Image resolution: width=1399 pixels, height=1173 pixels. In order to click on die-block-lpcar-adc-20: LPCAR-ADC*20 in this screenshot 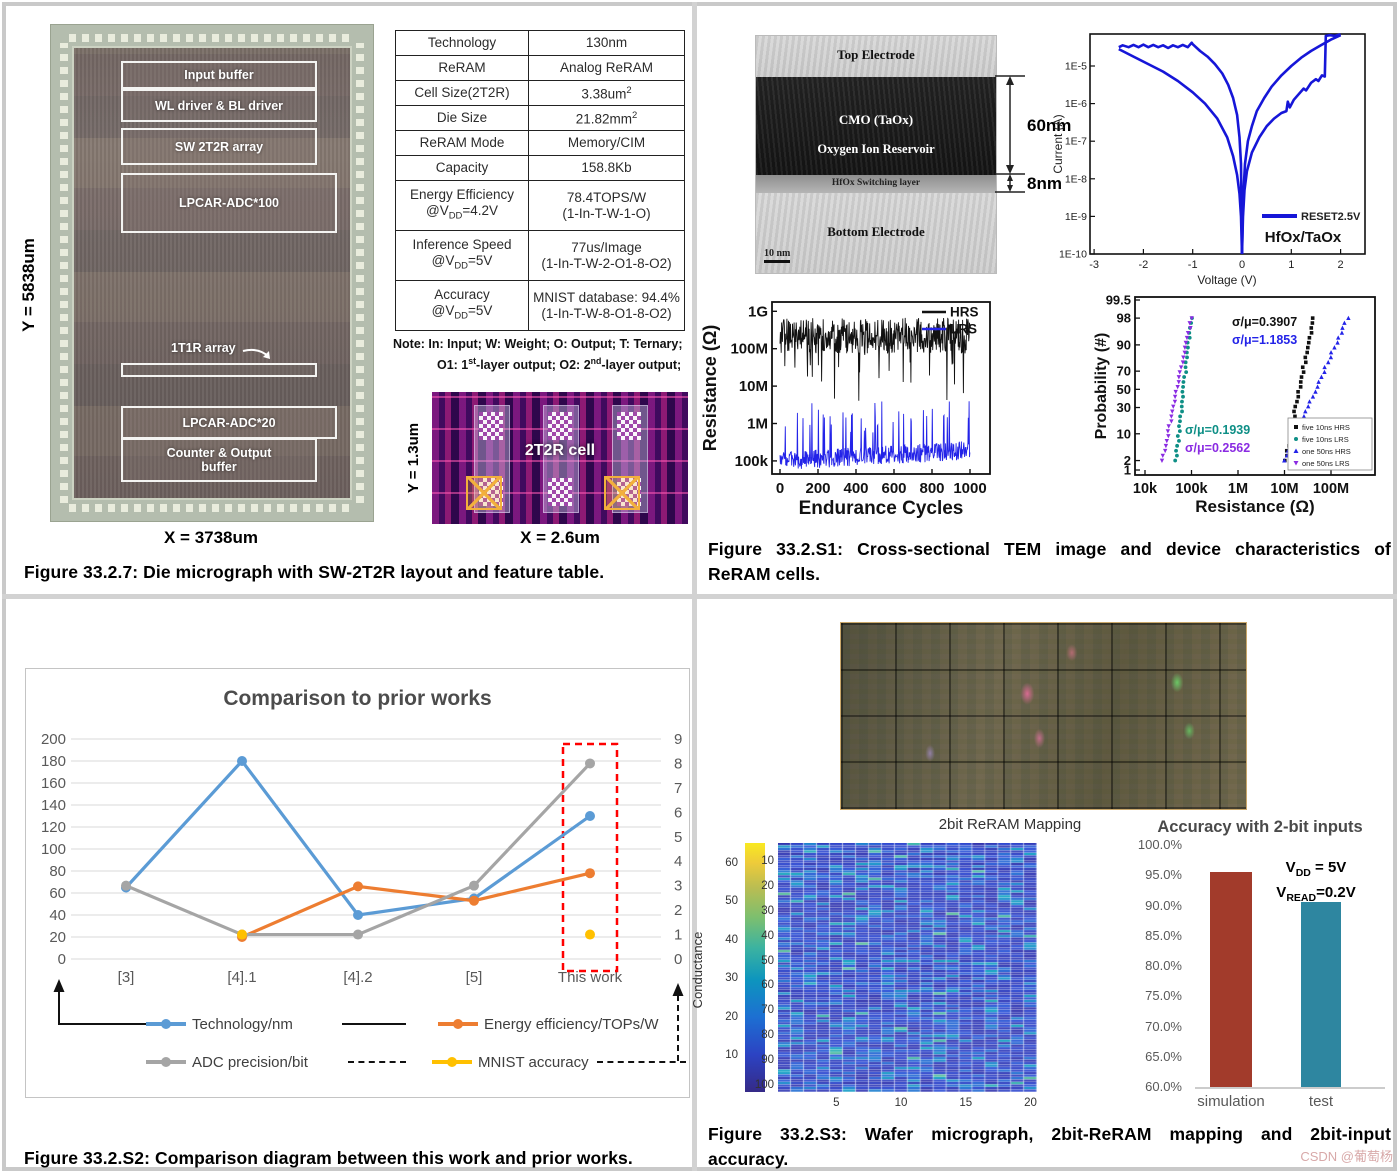, I will do `click(229, 422)`.